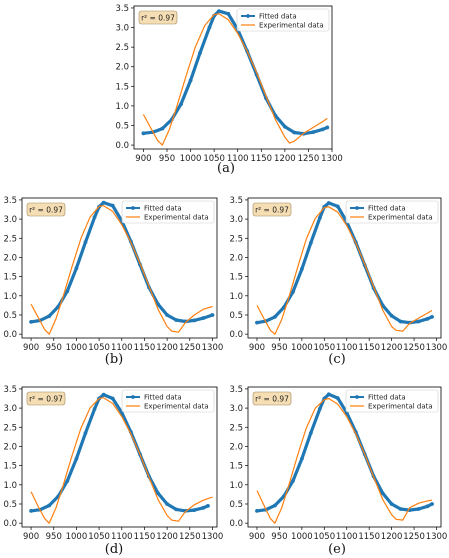 Image resolution: width=449 pixels, height=558 pixels. I want to click on panel-caption: (b), so click(114, 359).